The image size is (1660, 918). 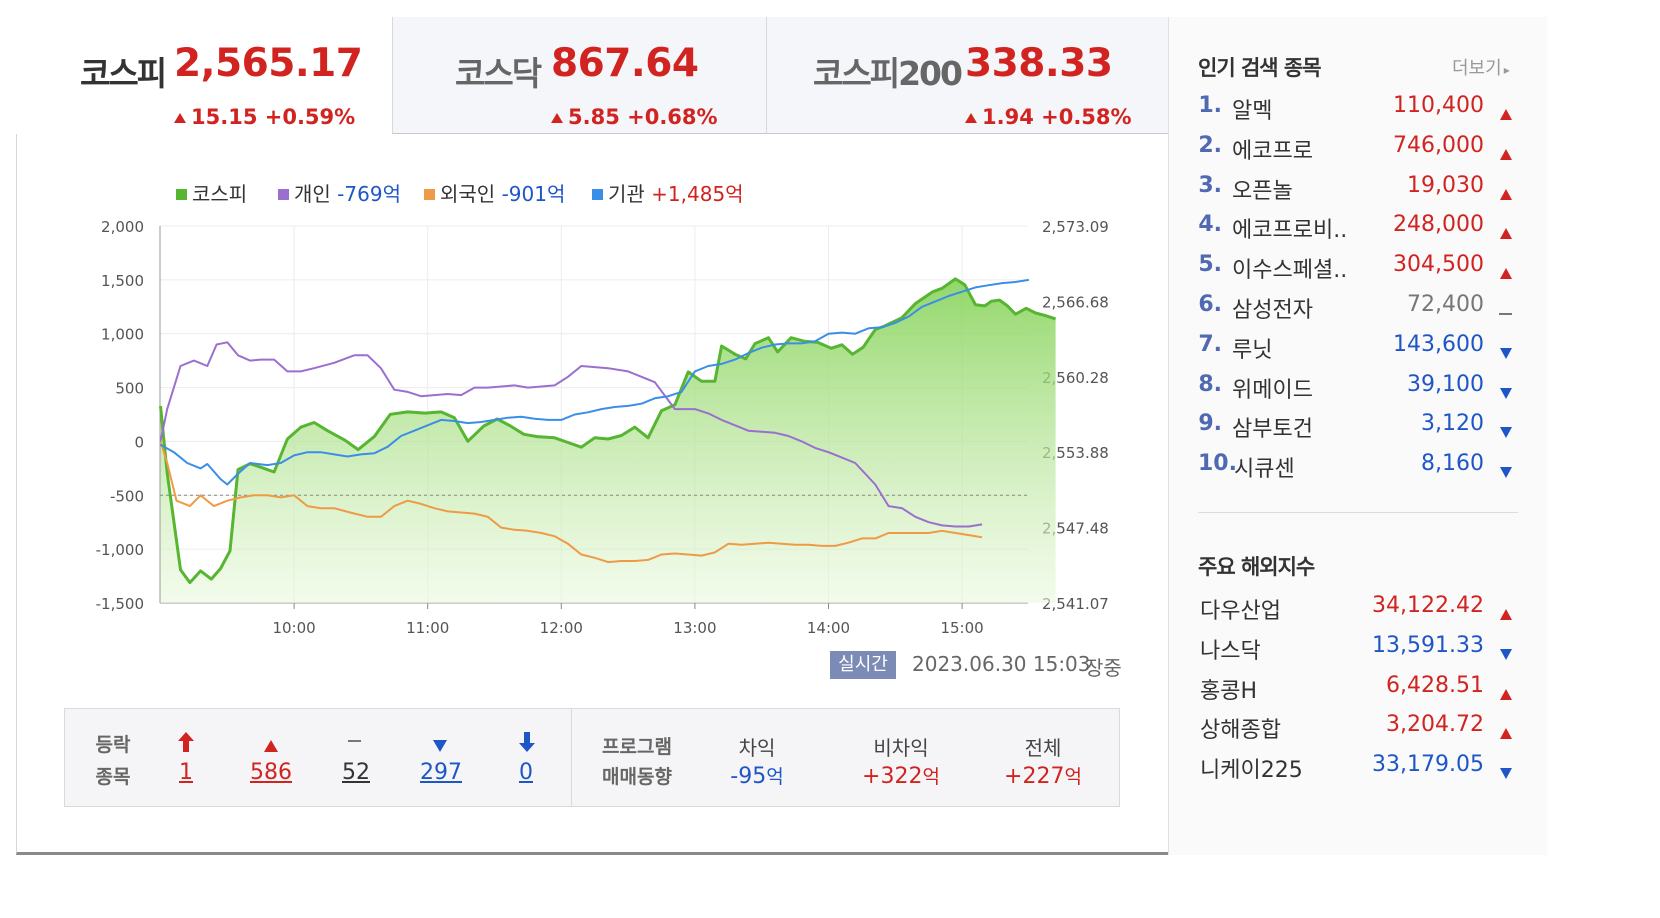 What do you see at coordinates (1272, 390) in the screenshot?
I see `popular-name: 위메이드` at bounding box center [1272, 390].